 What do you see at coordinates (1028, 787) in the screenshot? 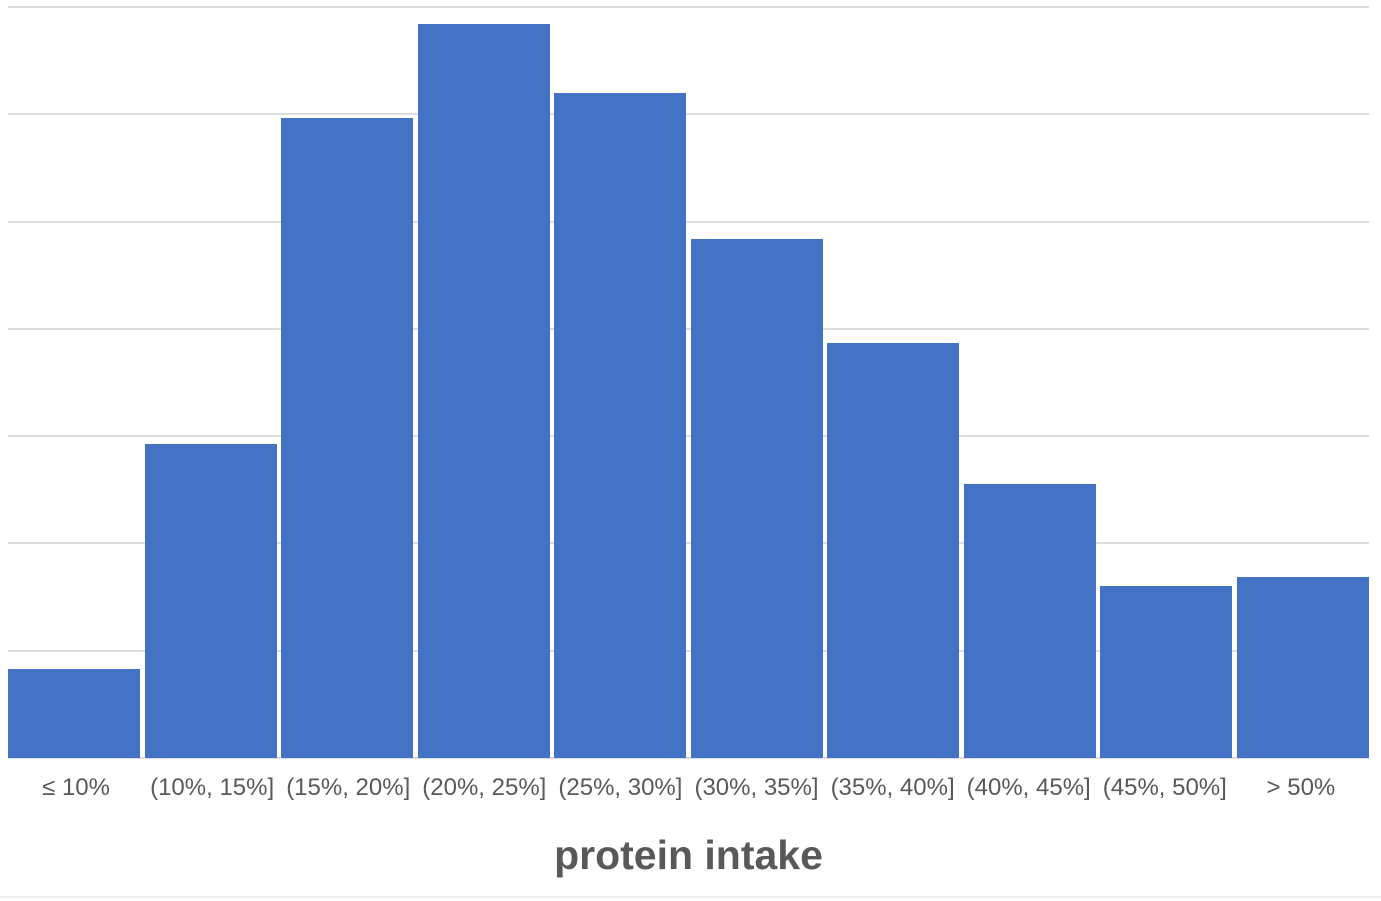
I see `x-axis-label: (40%, 45%]` at bounding box center [1028, 787].